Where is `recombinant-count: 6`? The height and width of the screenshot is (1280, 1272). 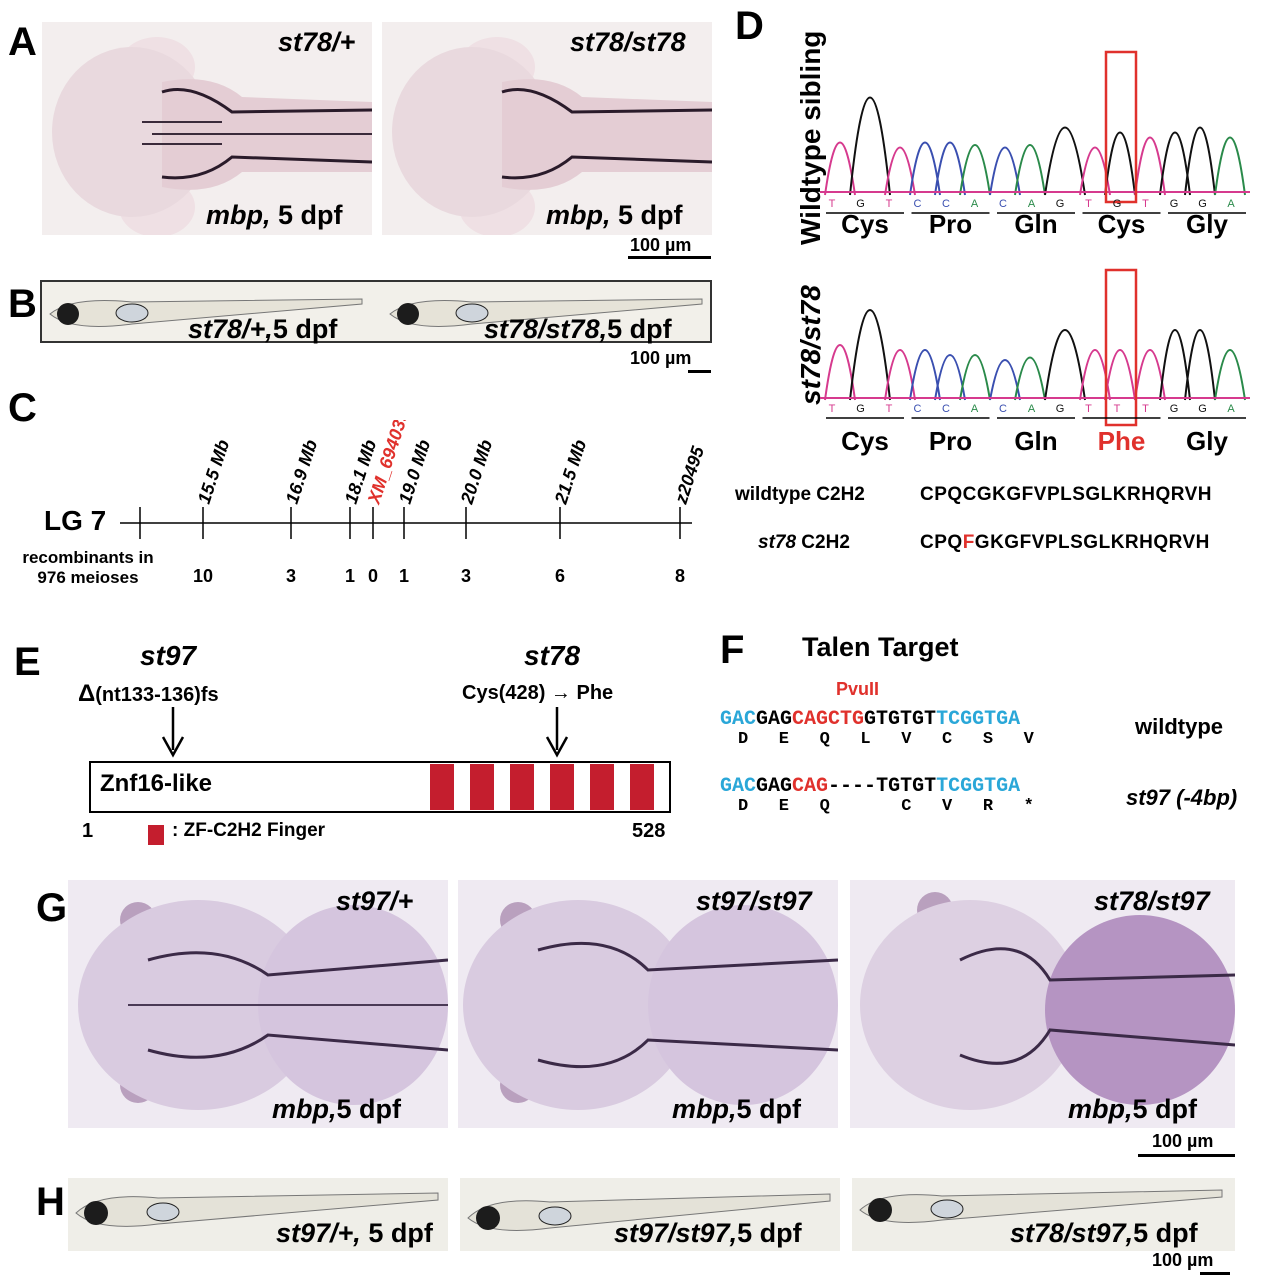 recombinant-count: 6 is located at coordinates (560, 576).